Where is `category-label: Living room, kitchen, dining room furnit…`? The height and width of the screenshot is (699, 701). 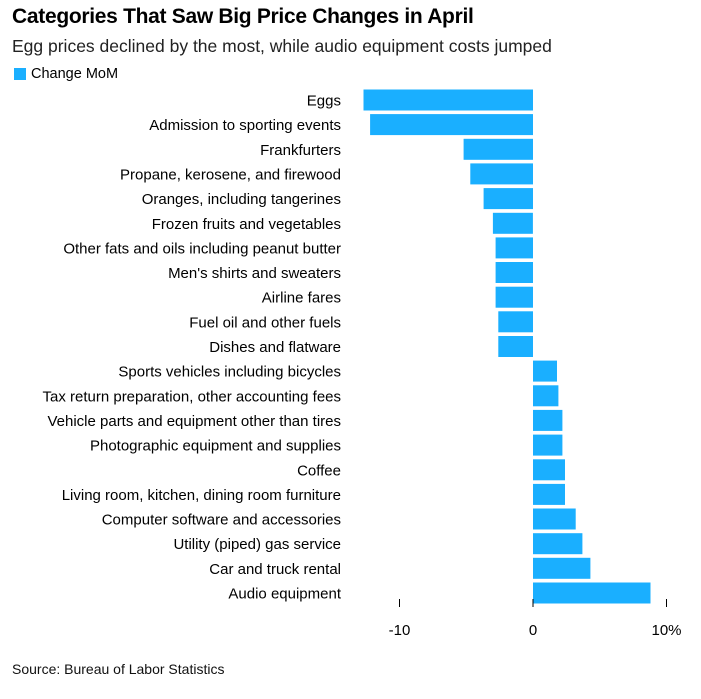
category-label: Living room, kitchen, dining room furnit… is located at coordinates (201, 495).